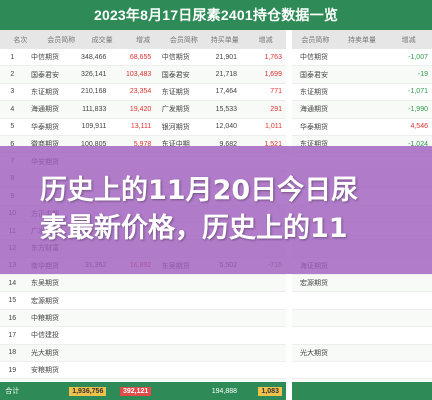 The image size is (432, 400). What do you see at coordinates (273, 144) in the screenshot?
I see `table-cell: 1,521` at bounding box center [273, 144].